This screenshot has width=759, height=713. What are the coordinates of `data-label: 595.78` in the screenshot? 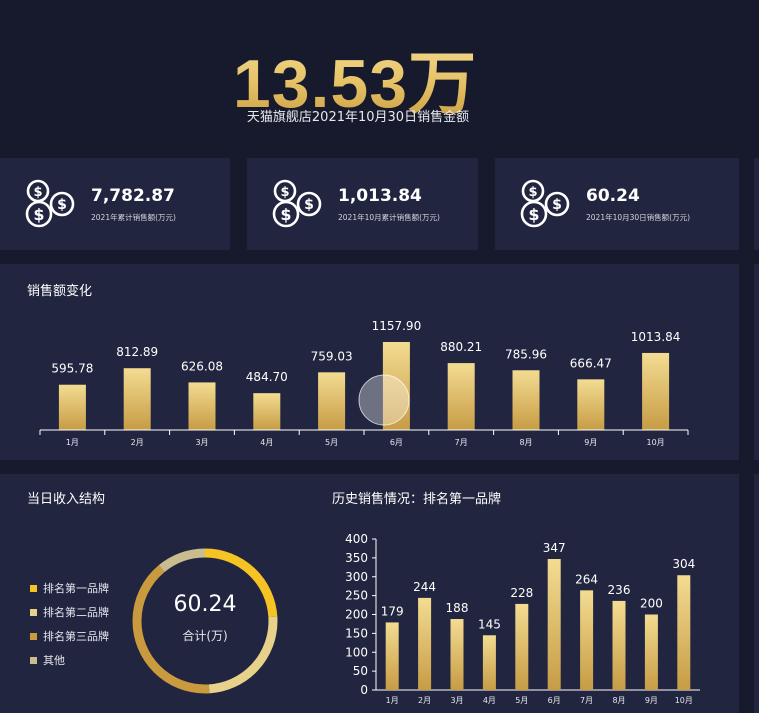 It's located at (72, 369).